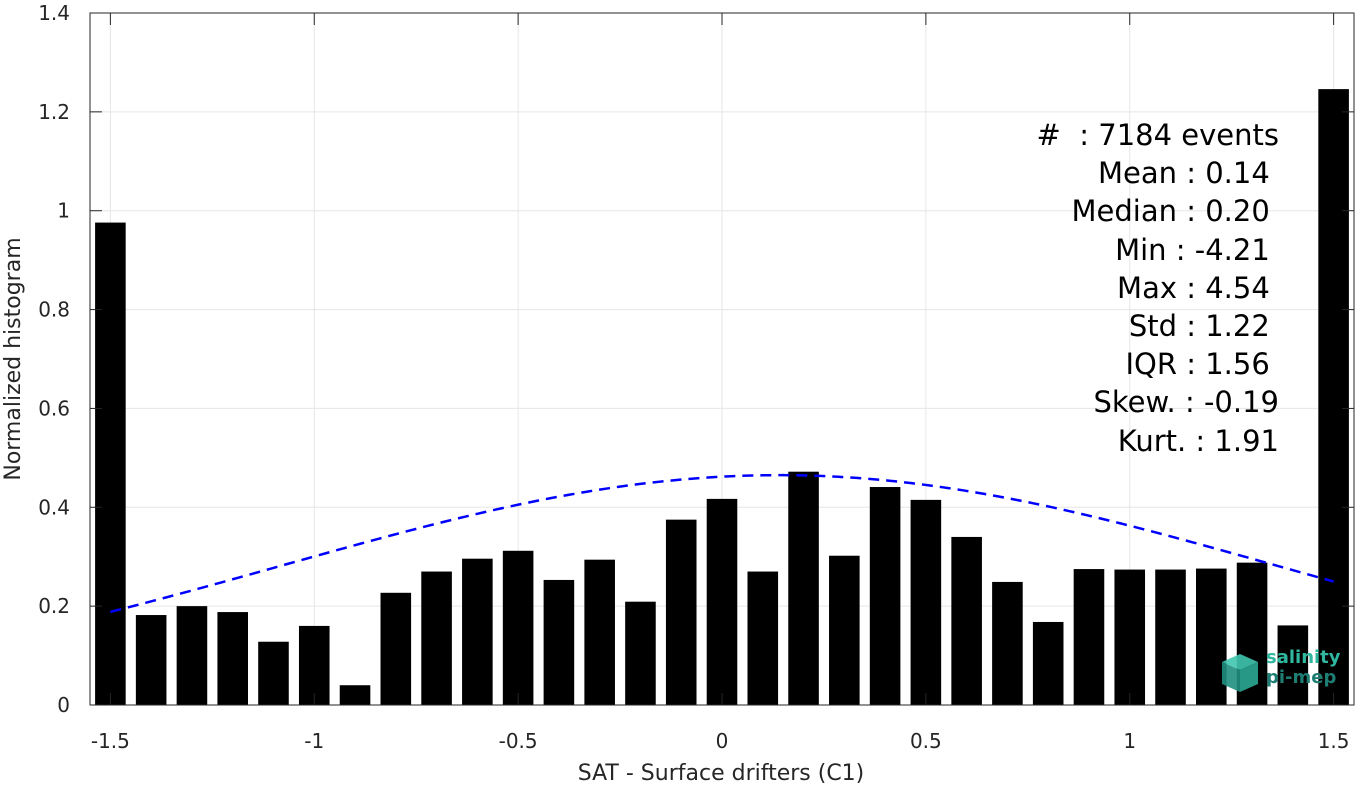  I want to click on y-tick-label-6: 1.2, so click(54, 112).